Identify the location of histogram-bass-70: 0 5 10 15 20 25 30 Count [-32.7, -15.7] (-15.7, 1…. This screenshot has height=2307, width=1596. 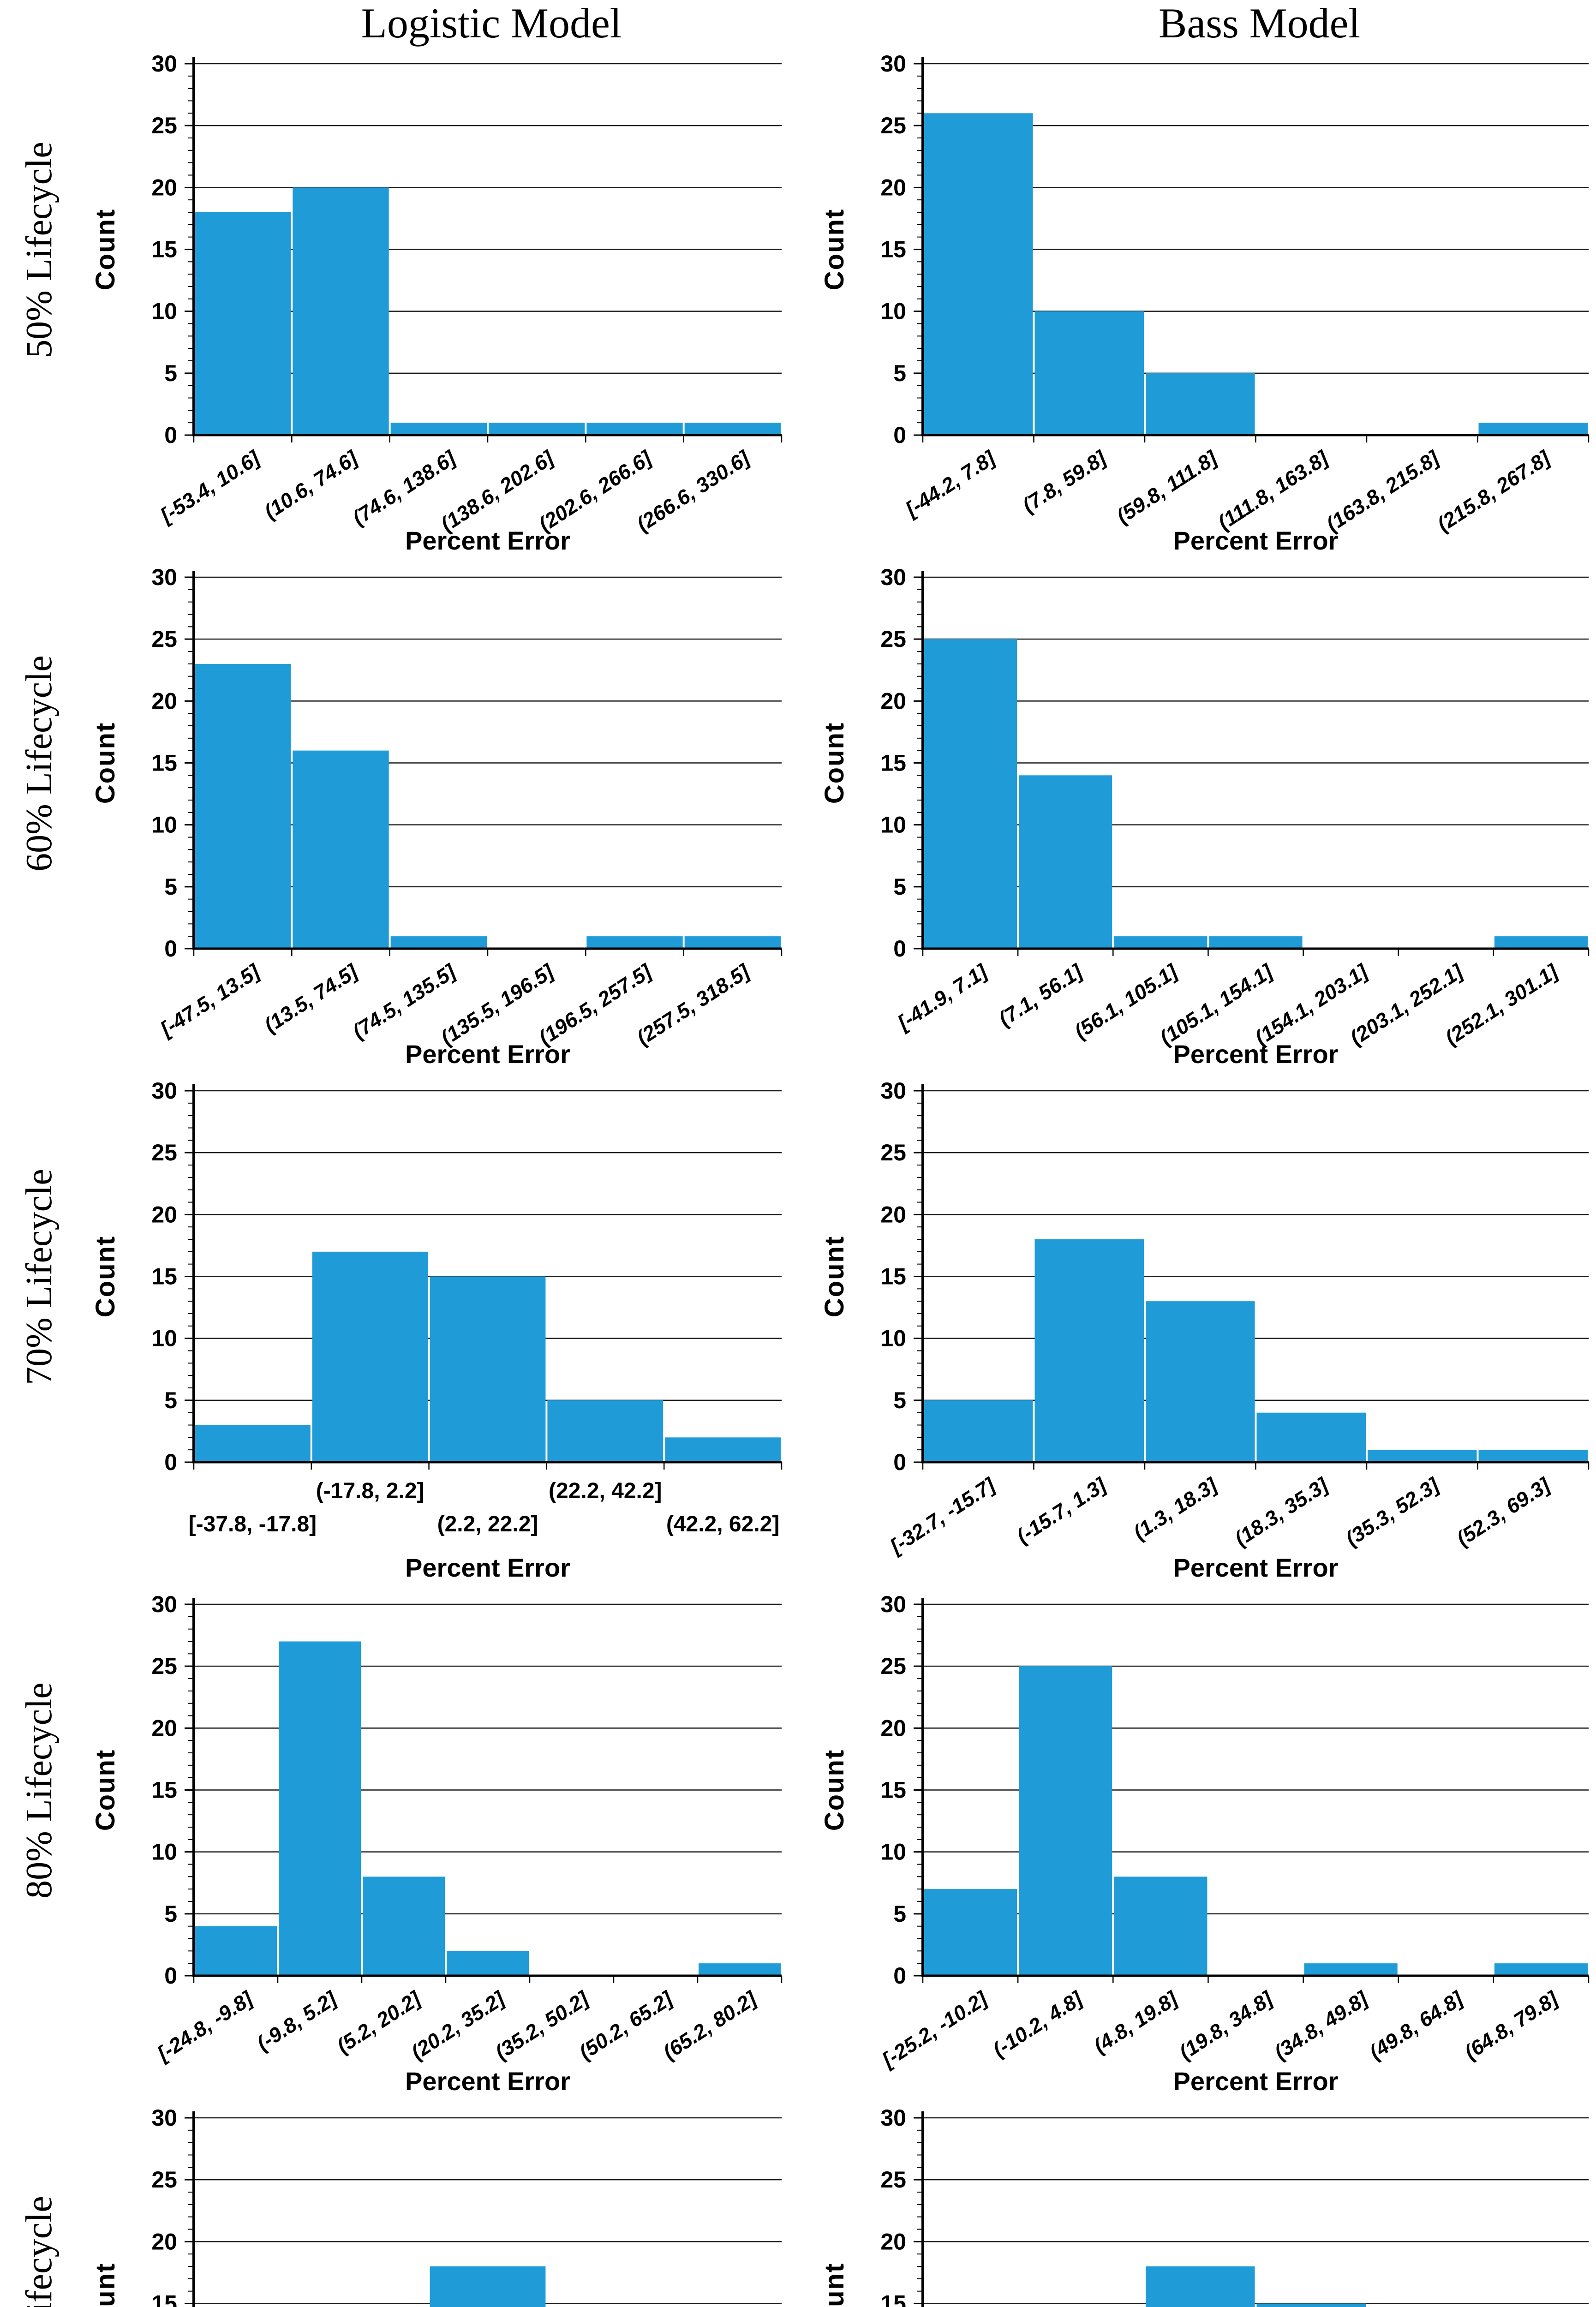
(1204, 1330).